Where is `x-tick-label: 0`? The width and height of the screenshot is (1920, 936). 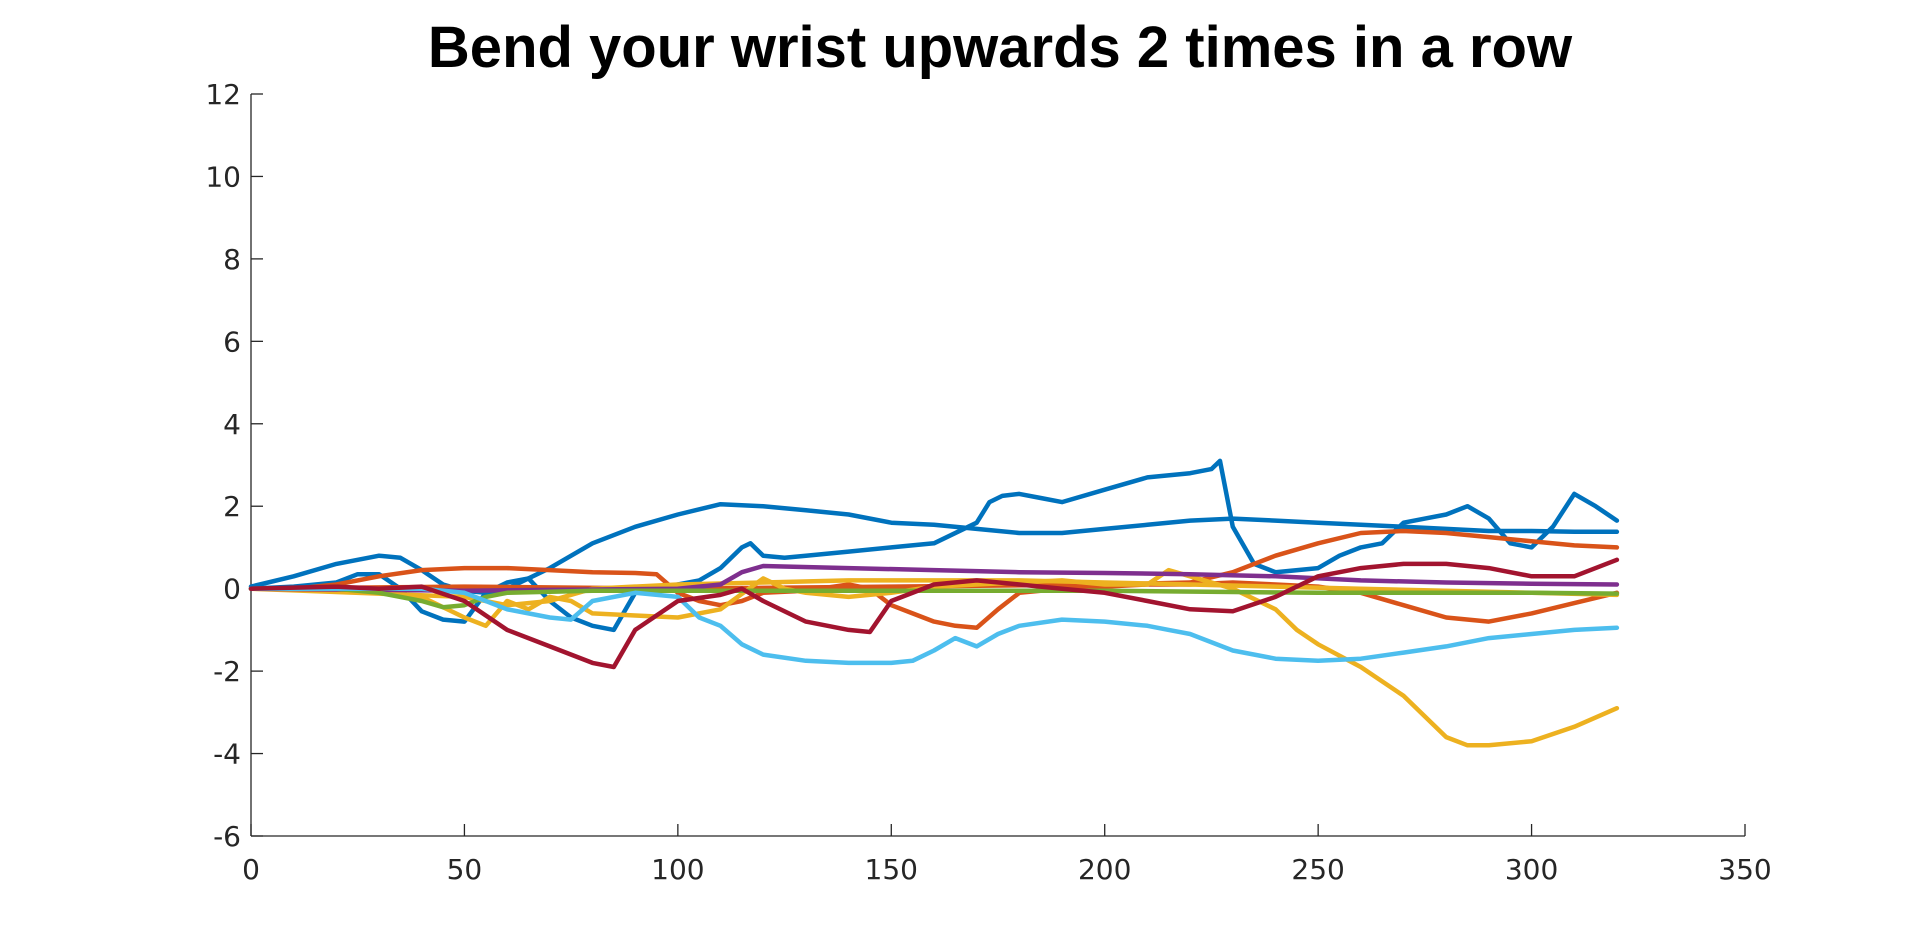
x-tick-label: 0 is located at coordinates (251, 869).